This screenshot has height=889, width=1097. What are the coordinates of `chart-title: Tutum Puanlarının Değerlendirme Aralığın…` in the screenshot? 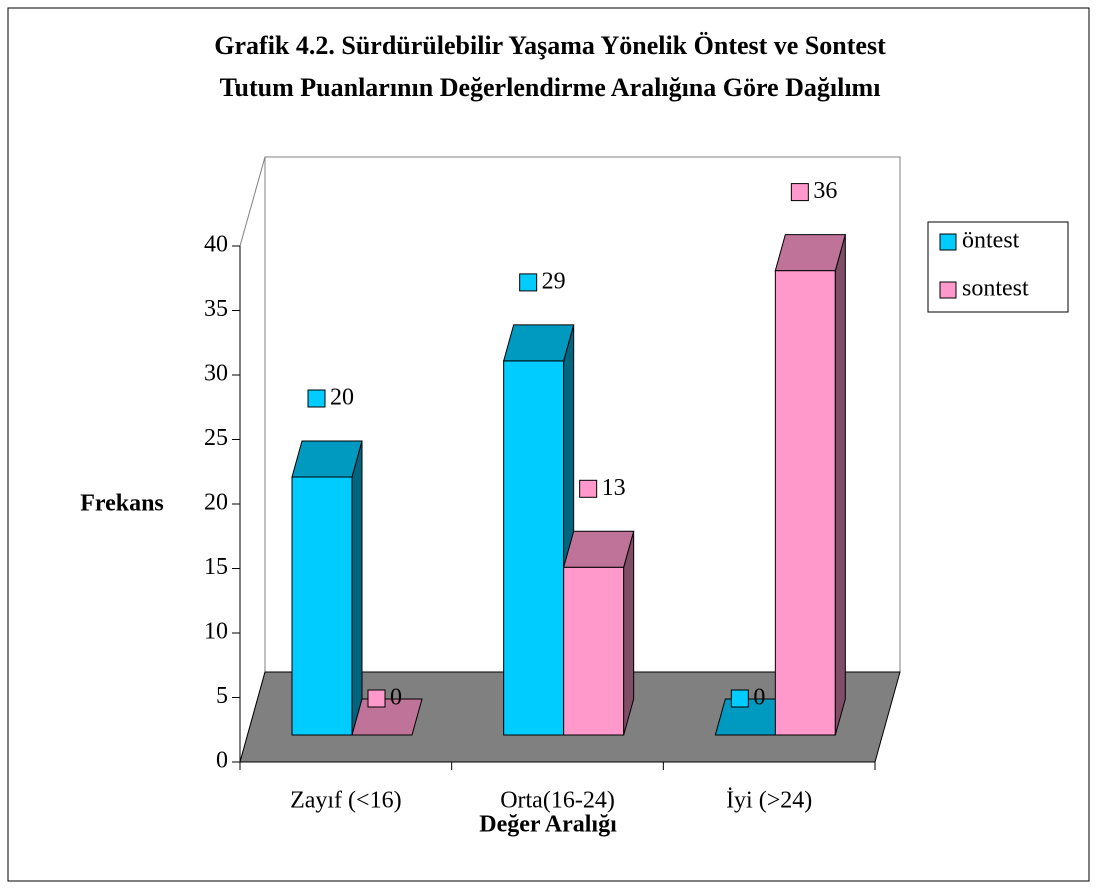 It's located at (550, 87).